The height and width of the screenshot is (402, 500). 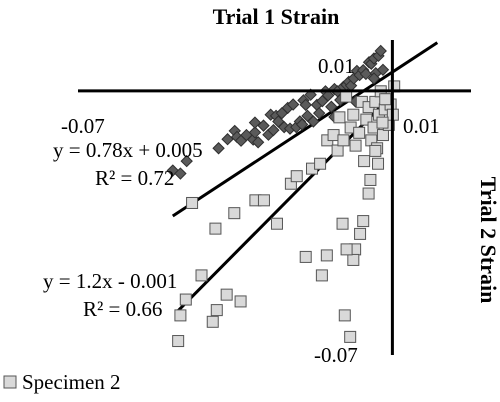 I want to click on trendline-r2-series-1: R² = 0.72, so click(x=134, y=178).